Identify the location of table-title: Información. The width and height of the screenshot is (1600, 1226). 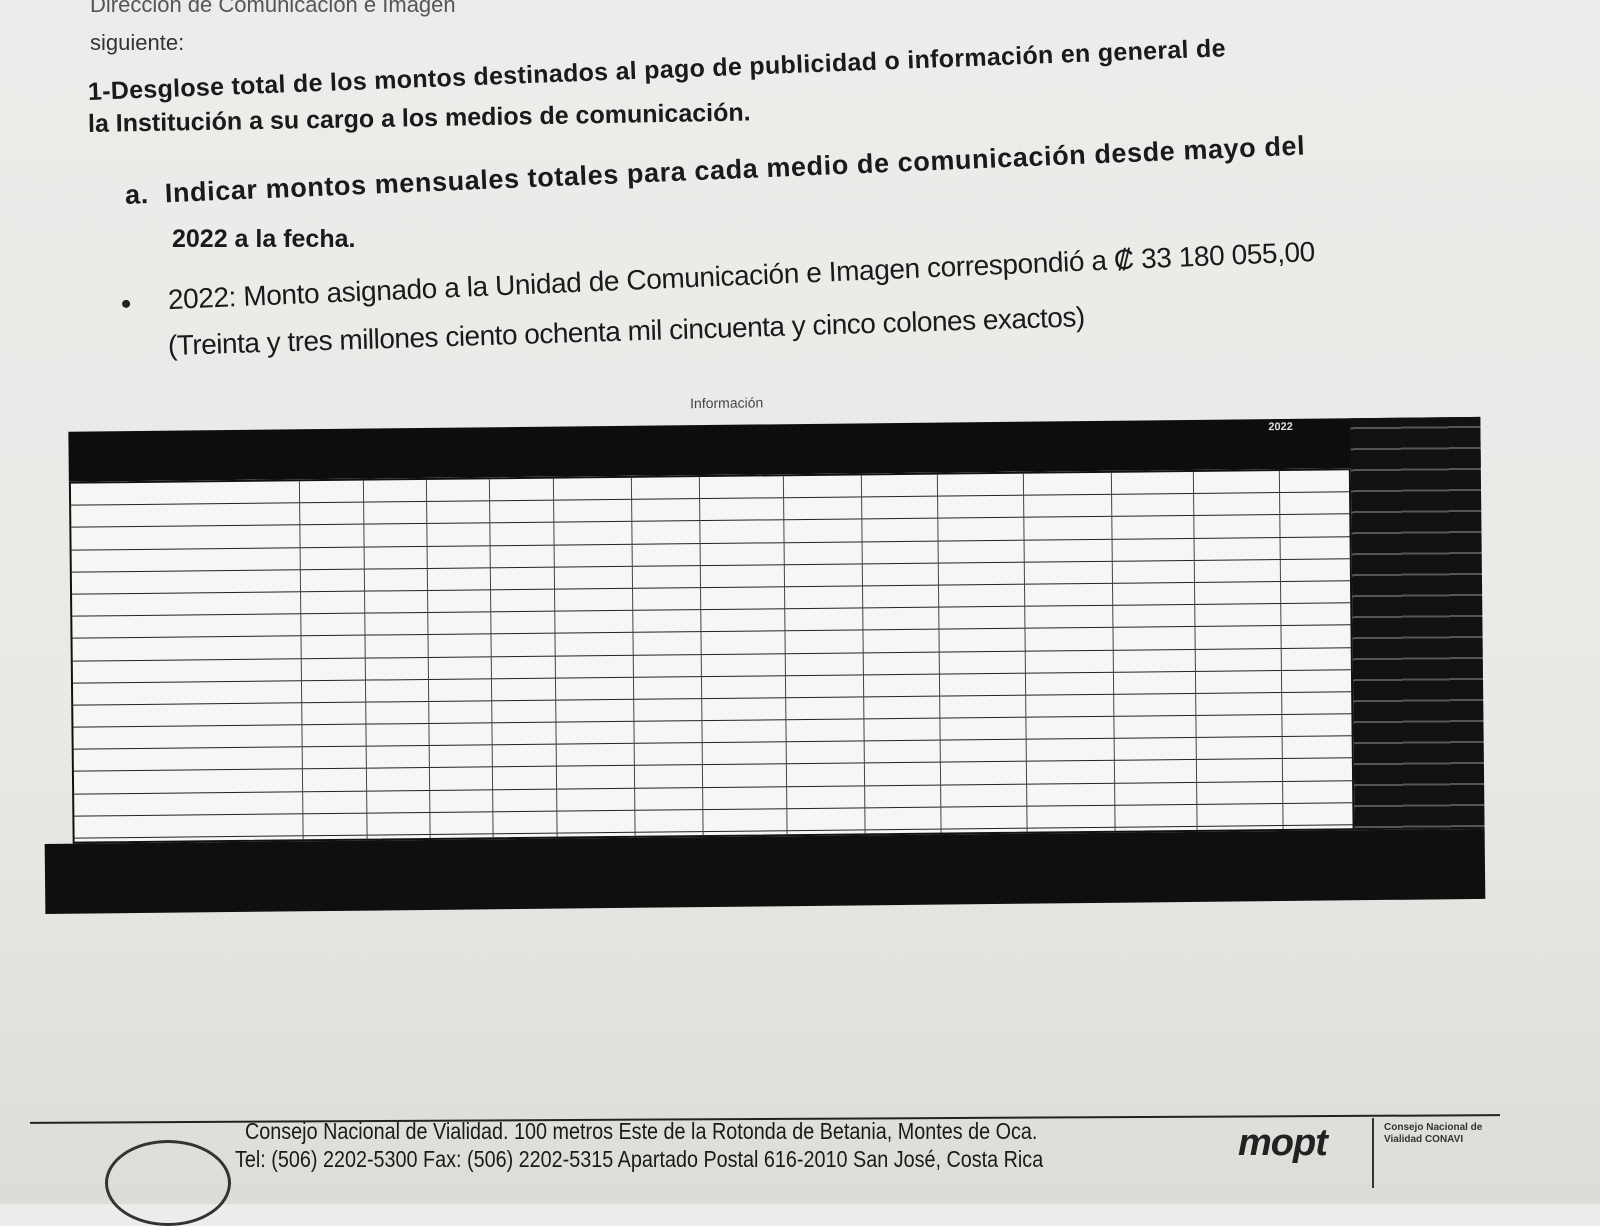
(727, 403).